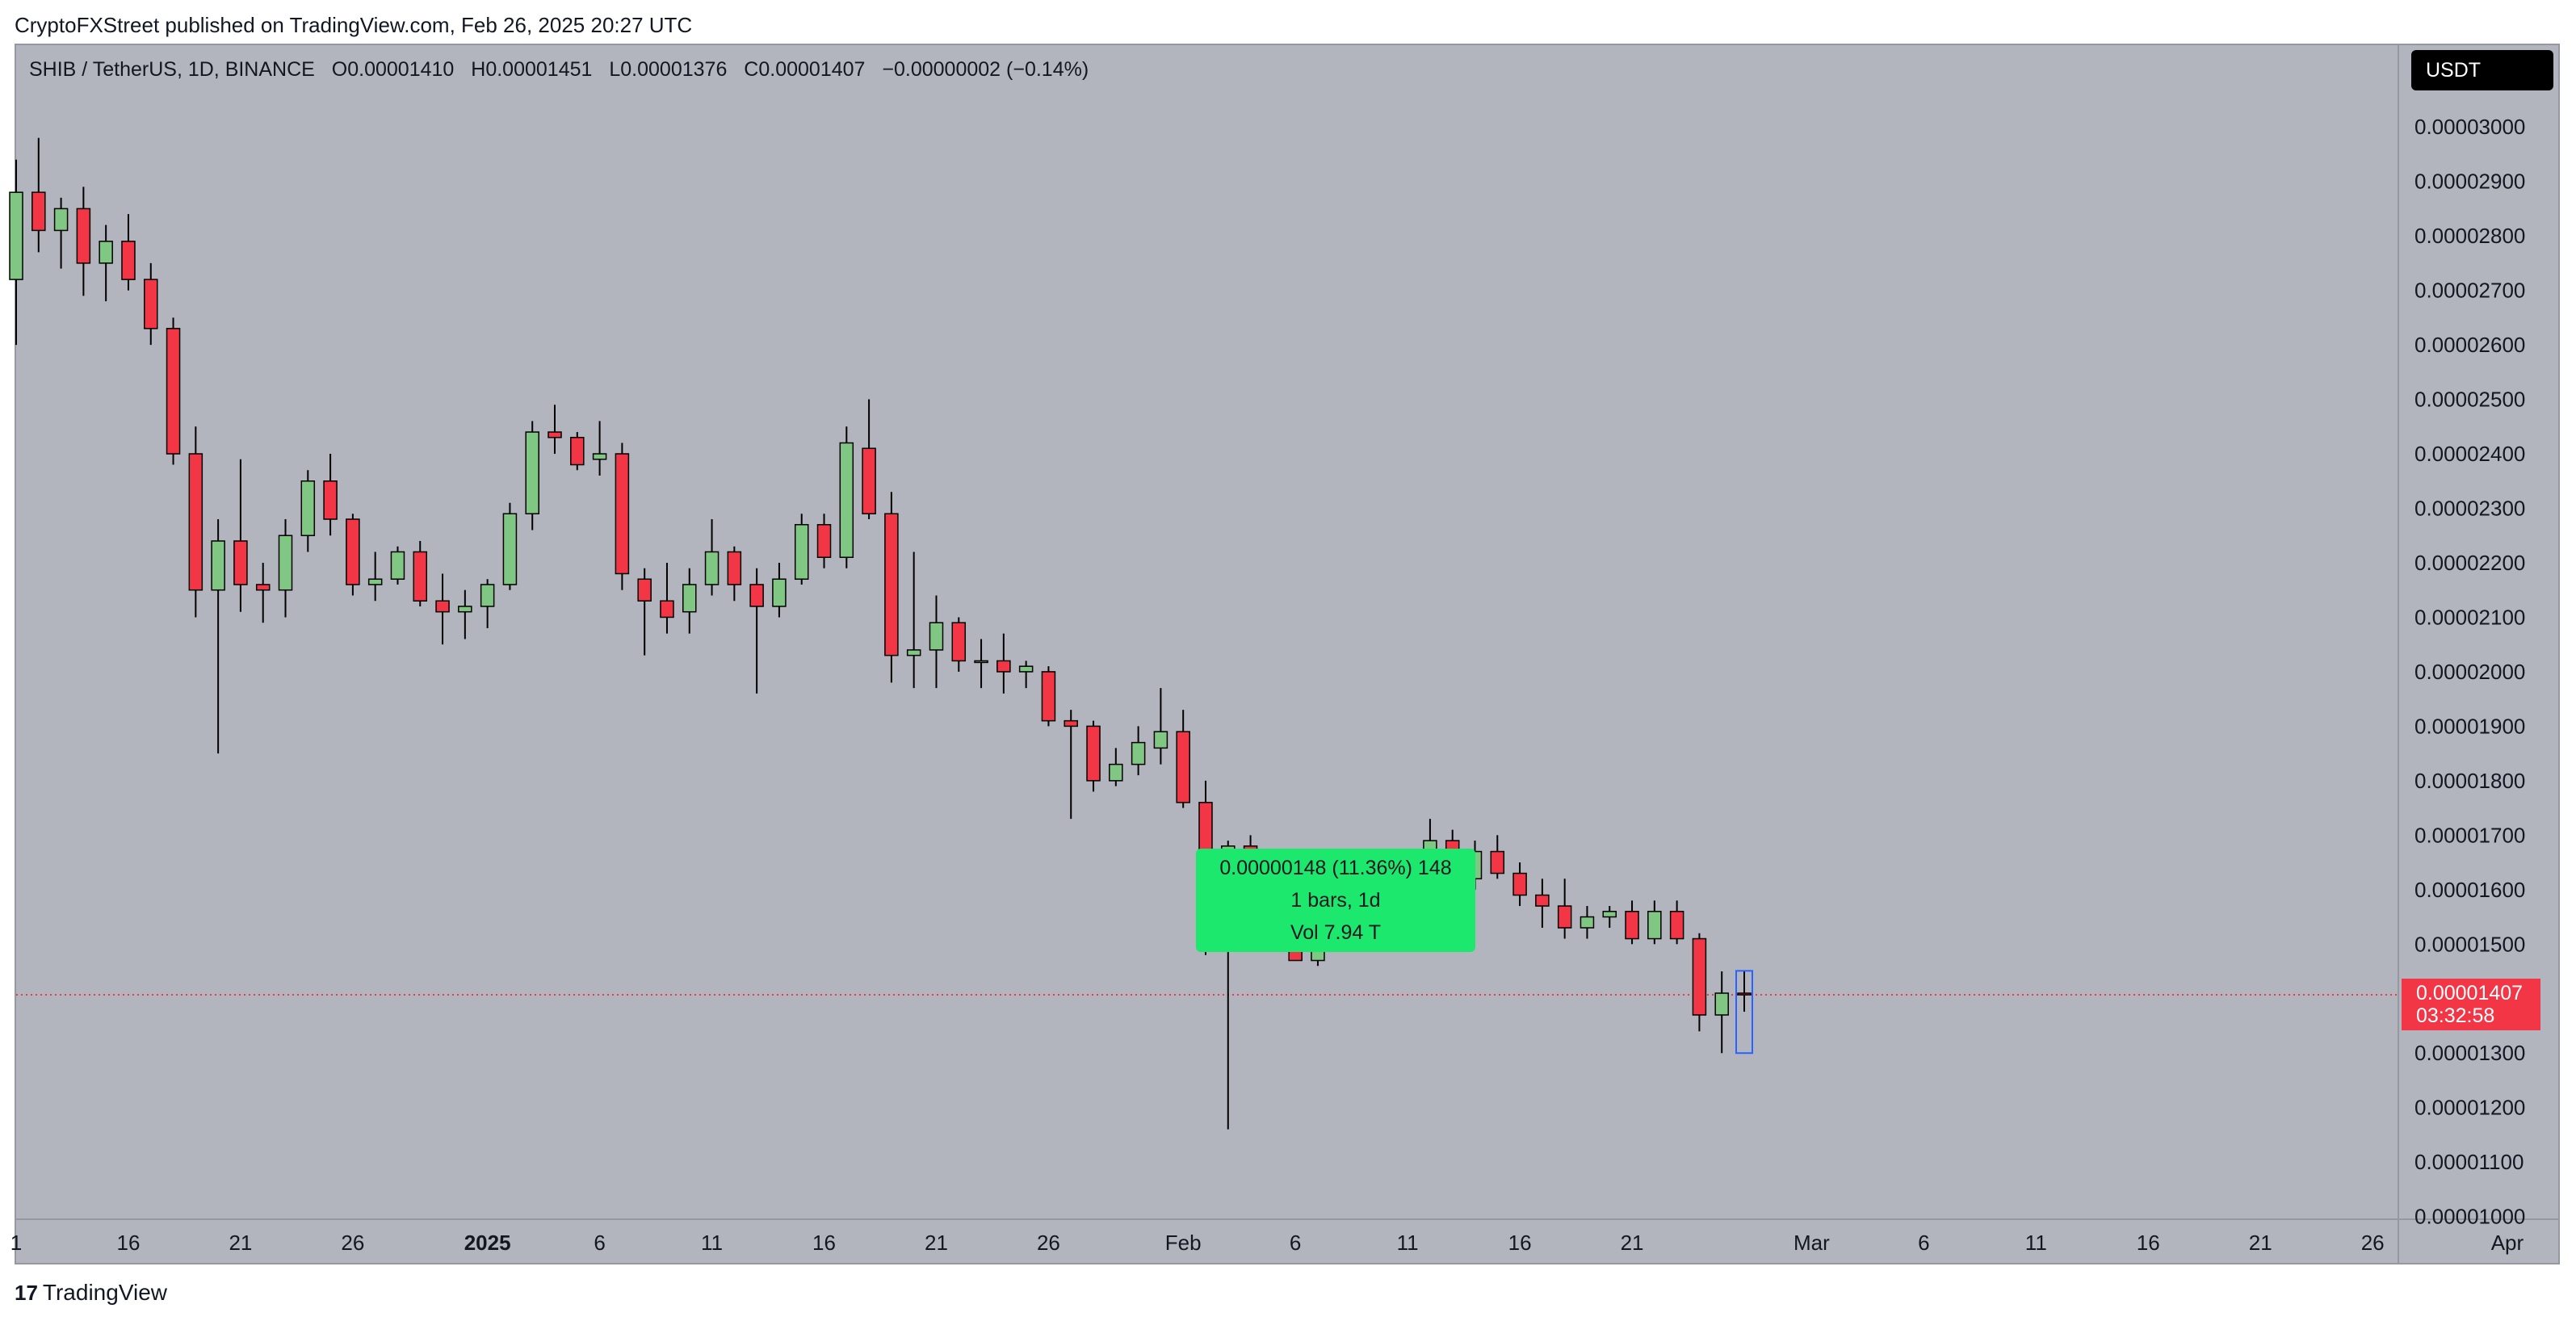  I want to click on legend-change: −0.00000002 (−0.14%), so click(986, 69).